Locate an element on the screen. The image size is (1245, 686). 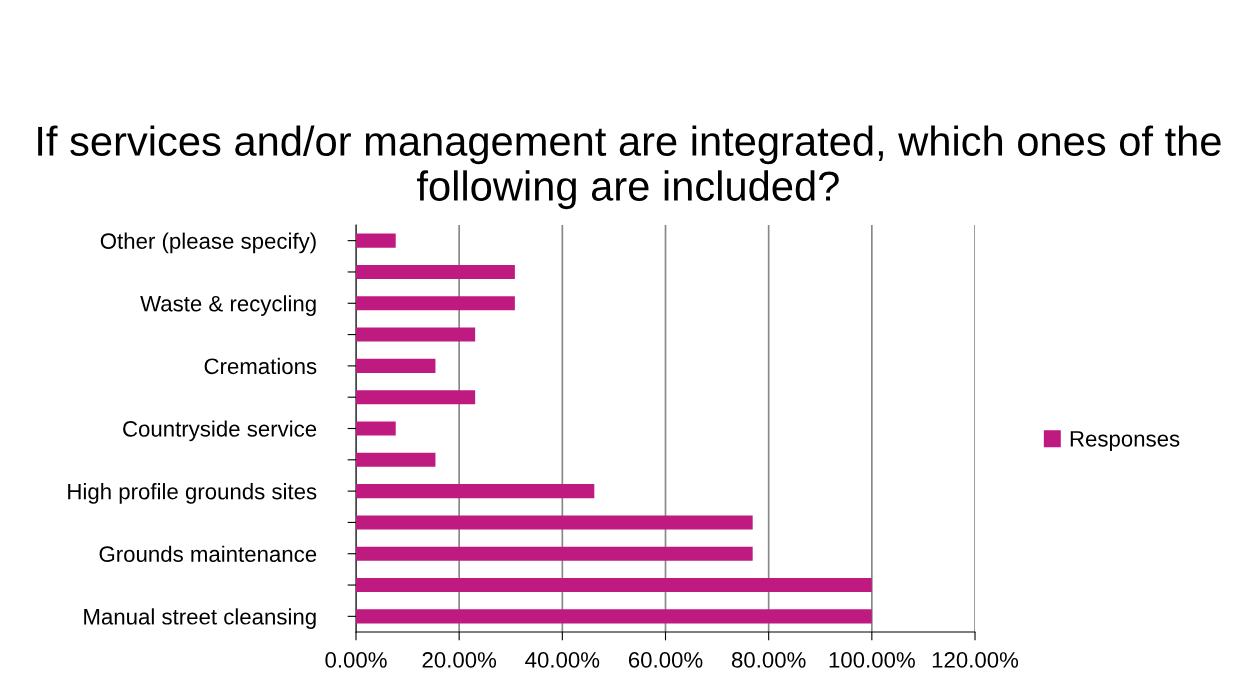
x-tick-label: 0.00% is located at coordinates (356, 660).